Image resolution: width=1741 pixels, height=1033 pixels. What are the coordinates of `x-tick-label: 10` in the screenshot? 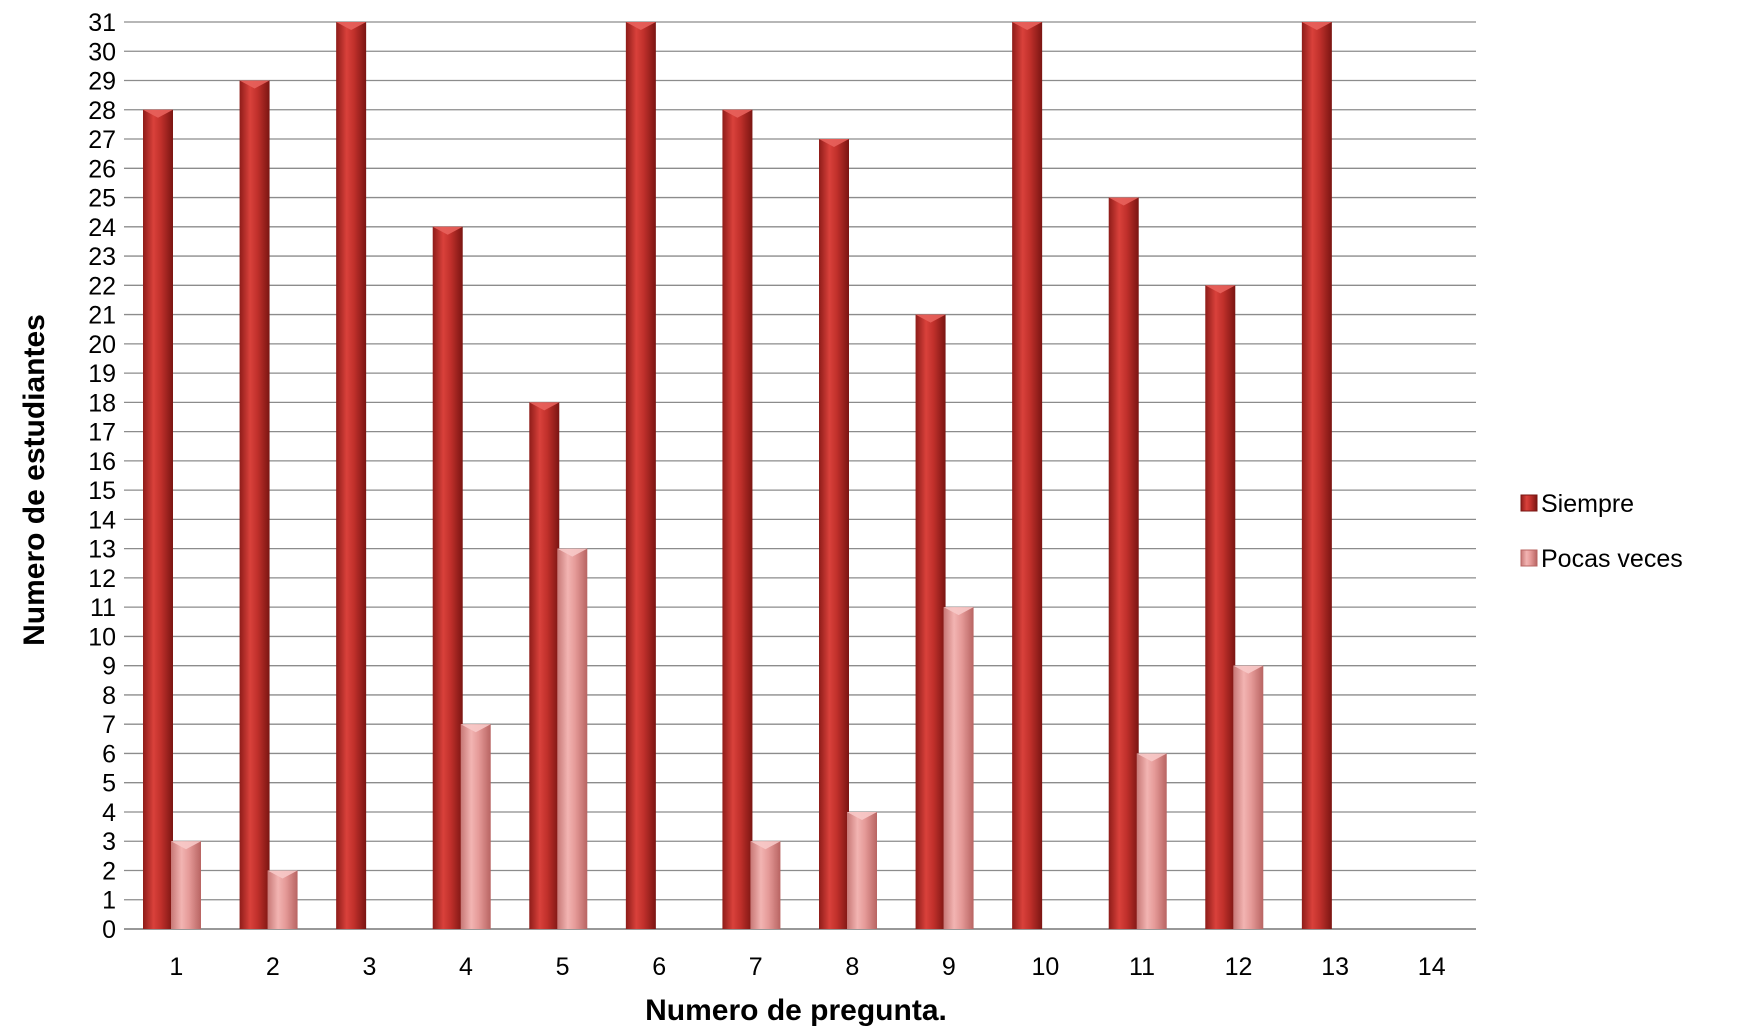 It's located at (1046, 967).